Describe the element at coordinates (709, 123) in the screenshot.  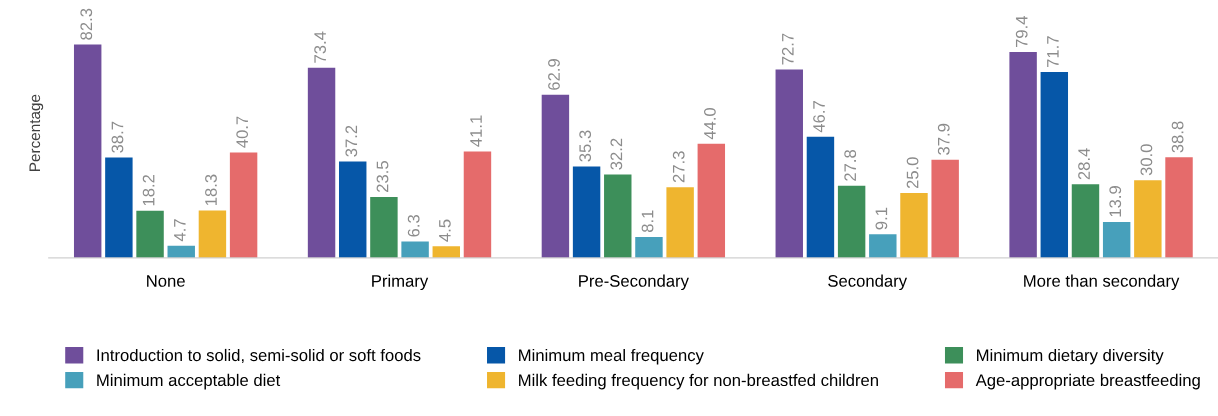
I see `data-label: 44.0` at that location.